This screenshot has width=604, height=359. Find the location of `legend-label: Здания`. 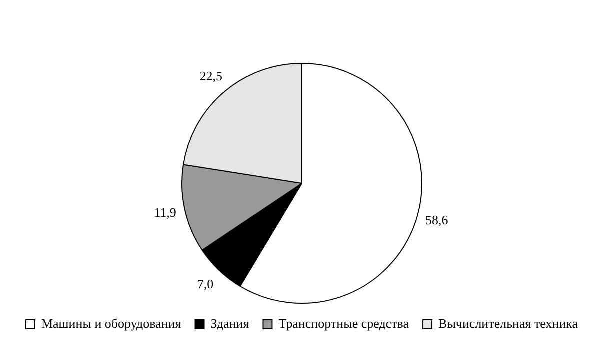

legend-label: Здания is located at coordinates (230, 323).